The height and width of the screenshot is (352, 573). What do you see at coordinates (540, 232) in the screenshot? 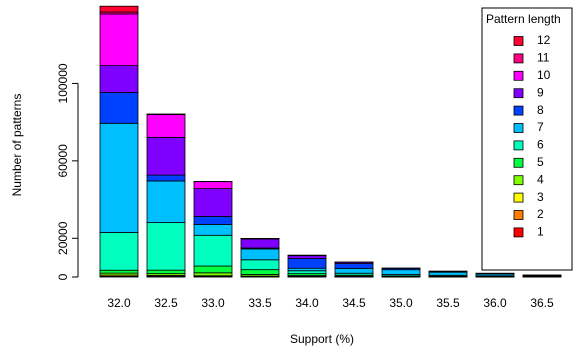
I see `legend-label: 1` at bounding box center [540, 232].